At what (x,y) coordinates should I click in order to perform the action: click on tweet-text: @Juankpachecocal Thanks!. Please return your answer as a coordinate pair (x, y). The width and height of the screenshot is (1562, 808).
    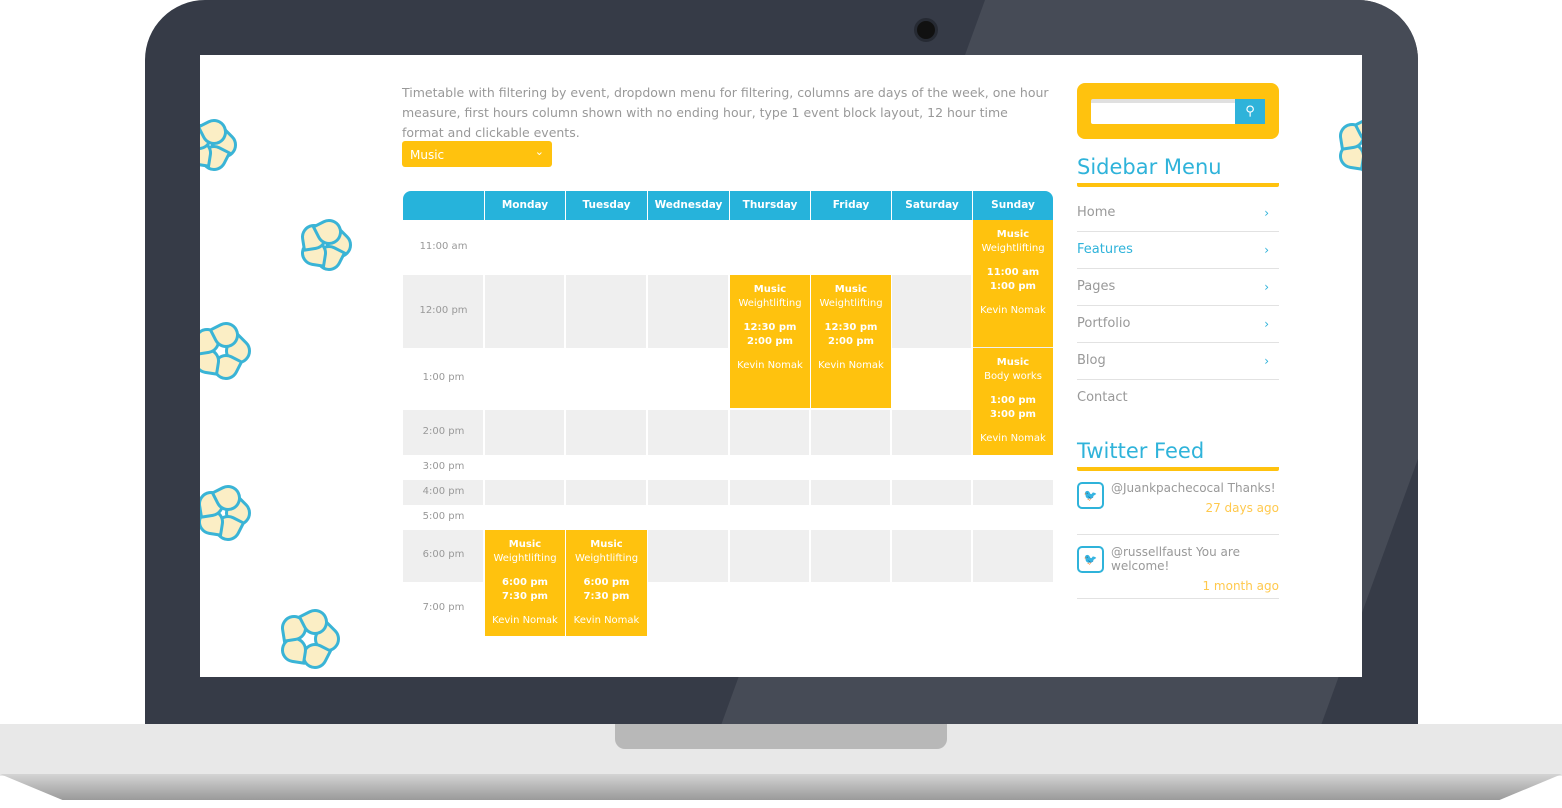
    Looking at the image, I should click on (1193, 488).